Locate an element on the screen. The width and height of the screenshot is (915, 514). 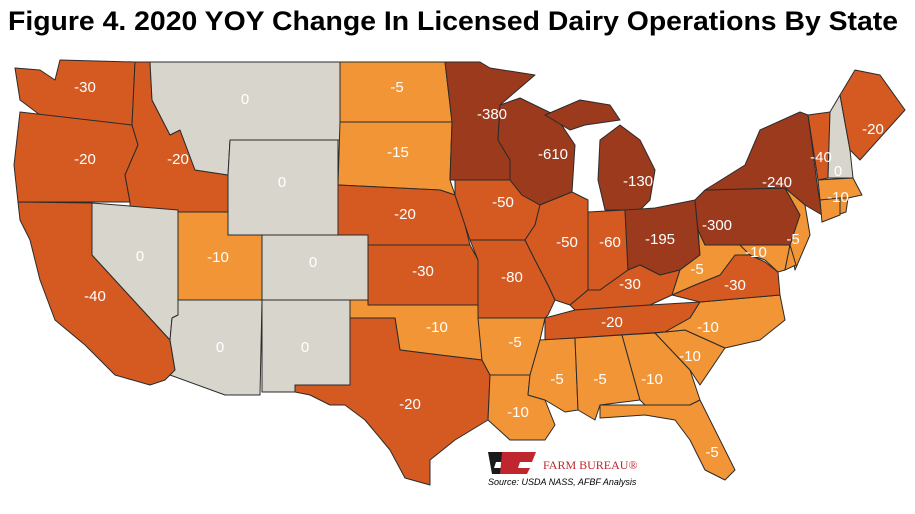
state-value: -300 is located at coordinates (717, 225).